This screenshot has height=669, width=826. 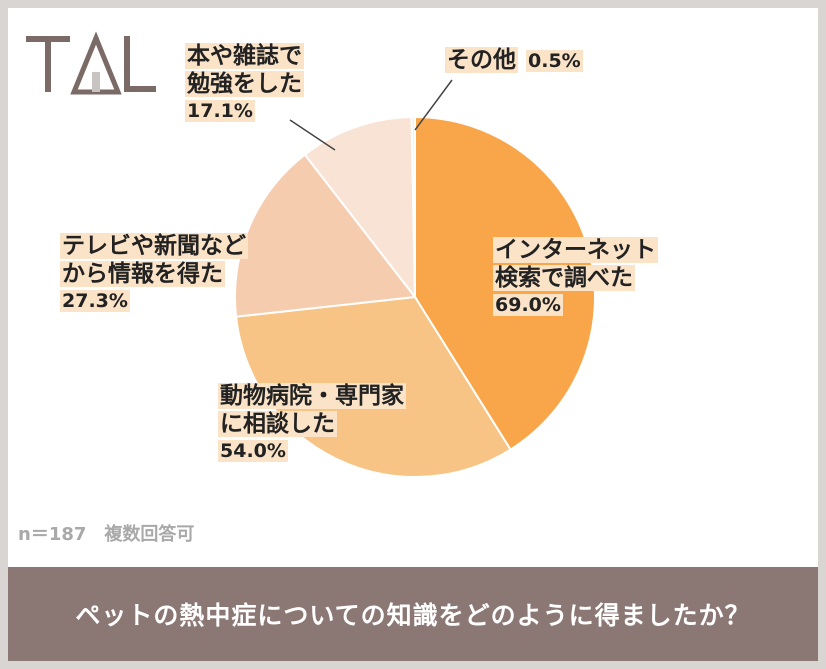 What do you see at coordinates (360, 208) in the screenshot?
I see `slice-books` at bounding box center [360, 208].